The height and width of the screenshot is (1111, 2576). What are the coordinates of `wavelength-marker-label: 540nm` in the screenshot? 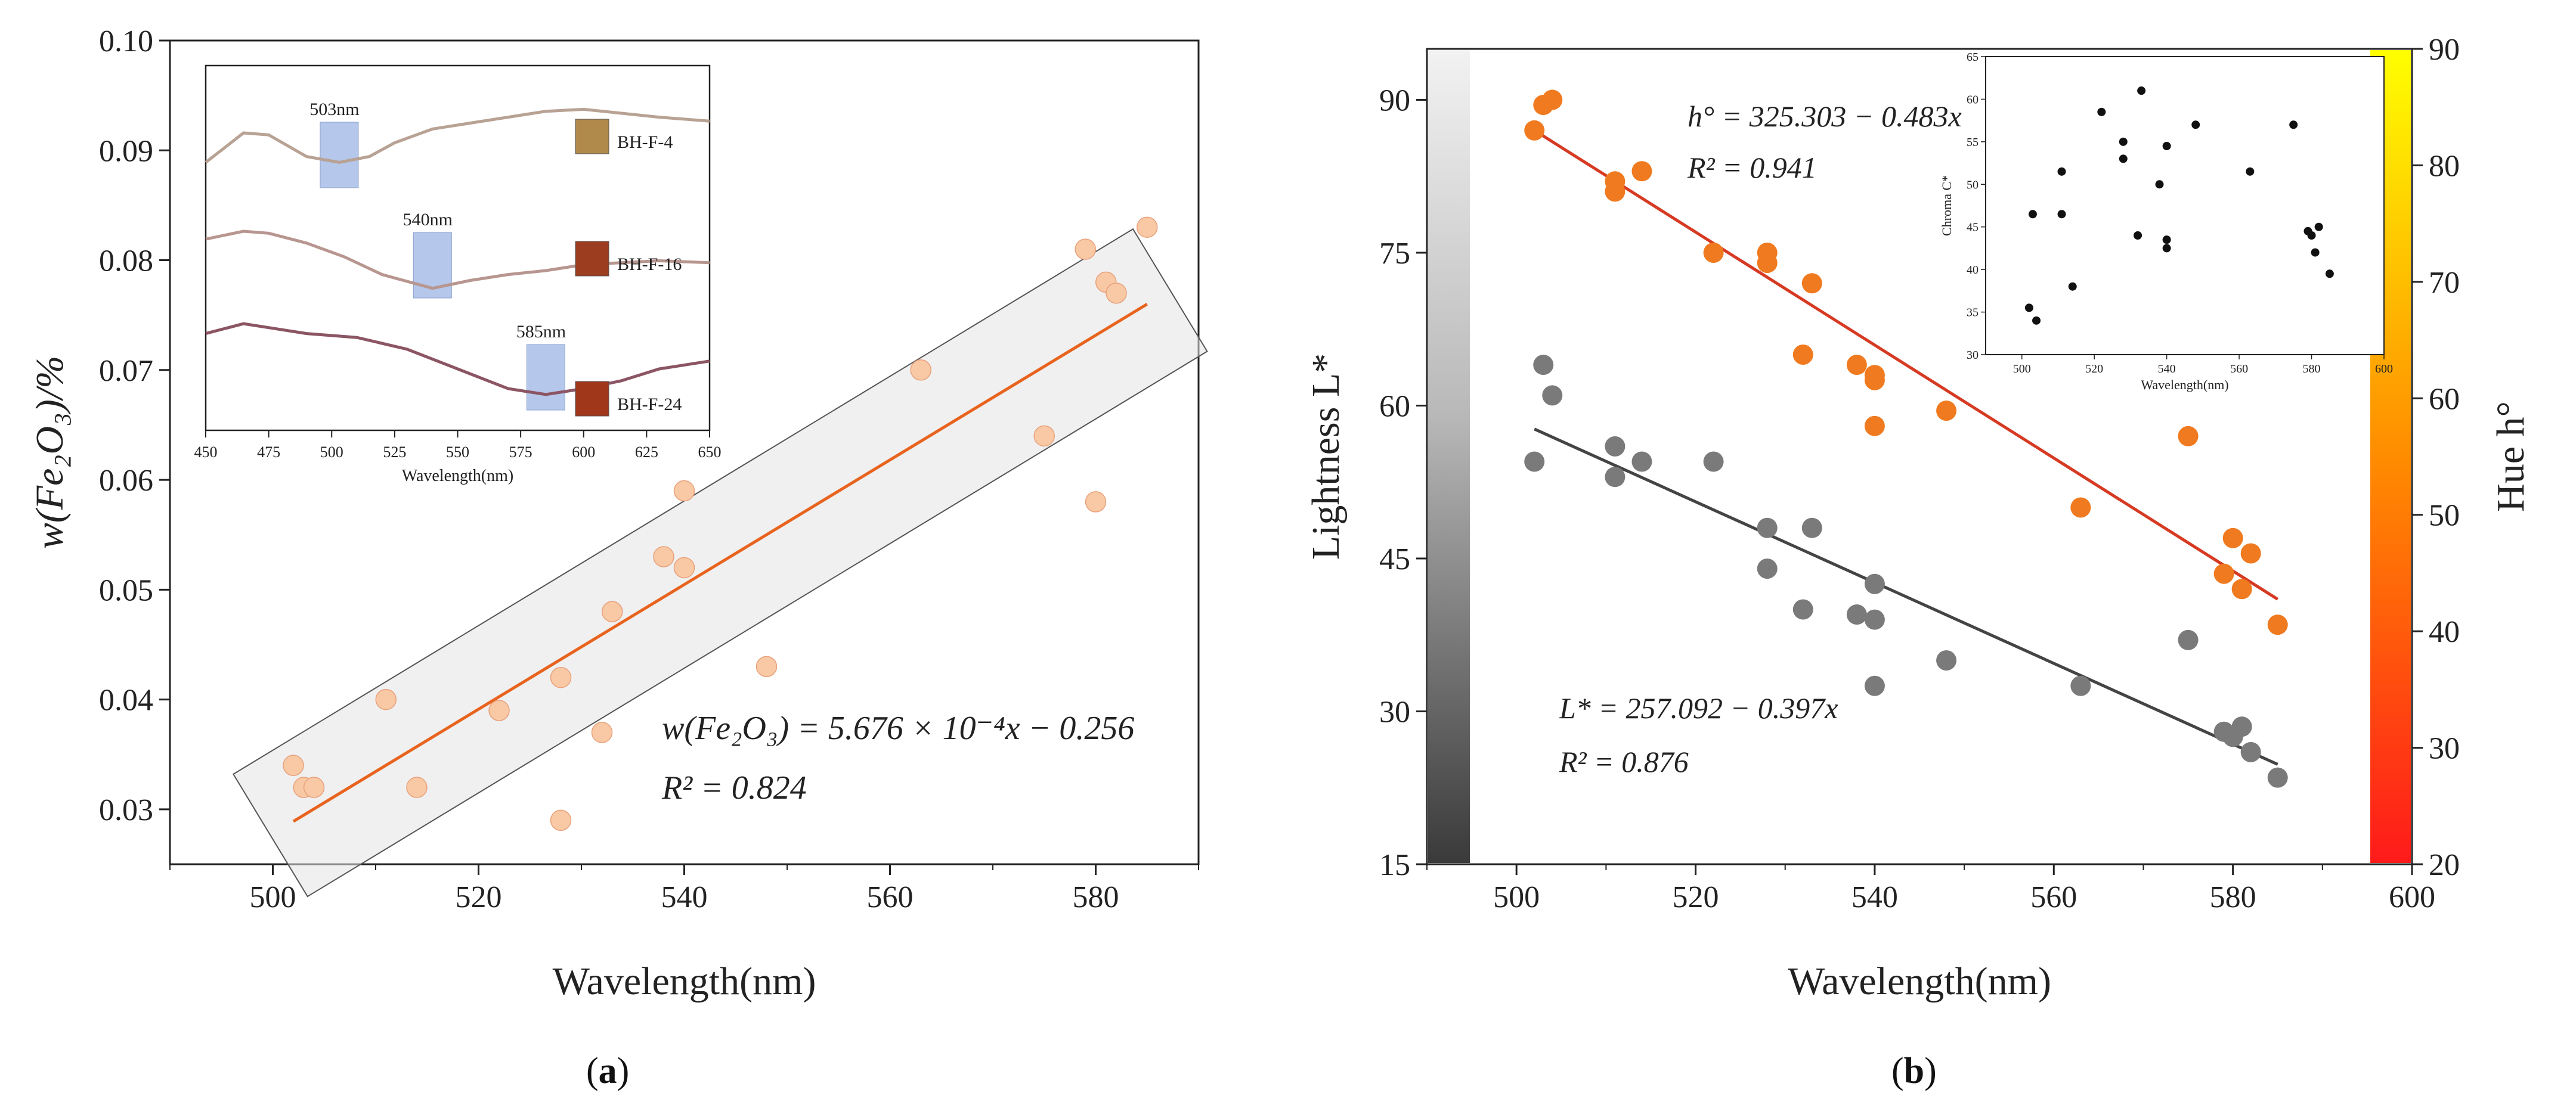 It's located at (428, 219).